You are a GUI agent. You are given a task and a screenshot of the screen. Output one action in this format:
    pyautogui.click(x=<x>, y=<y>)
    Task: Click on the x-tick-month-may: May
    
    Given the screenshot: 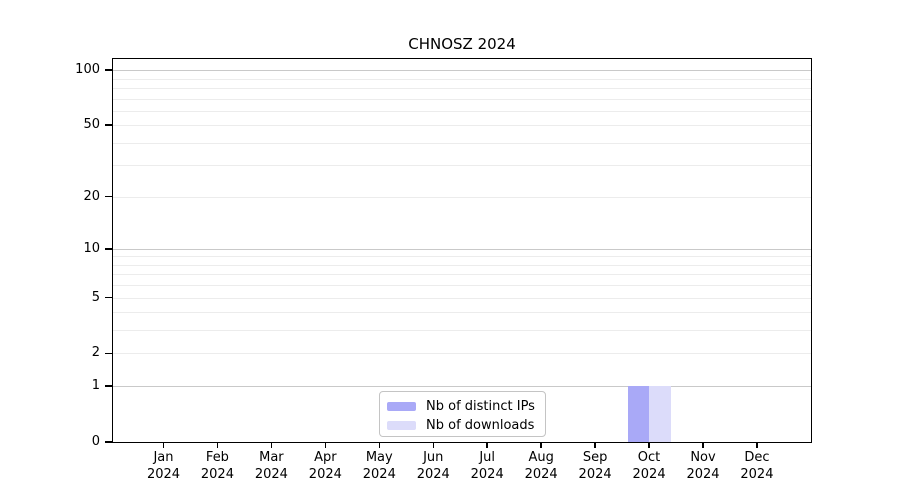 What is the action you would take?
    pyautogui.click(x=379, y=457)
    